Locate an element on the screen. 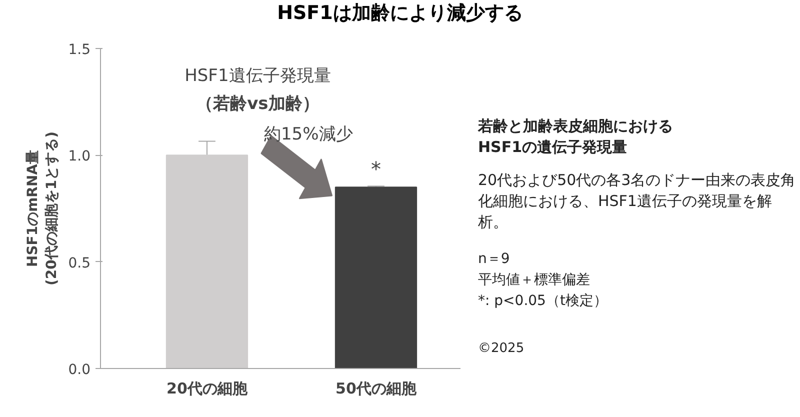 This screenshot has height=417, width=800. text: 平均値＋標準偏差 is located at coordinates (534, 280).